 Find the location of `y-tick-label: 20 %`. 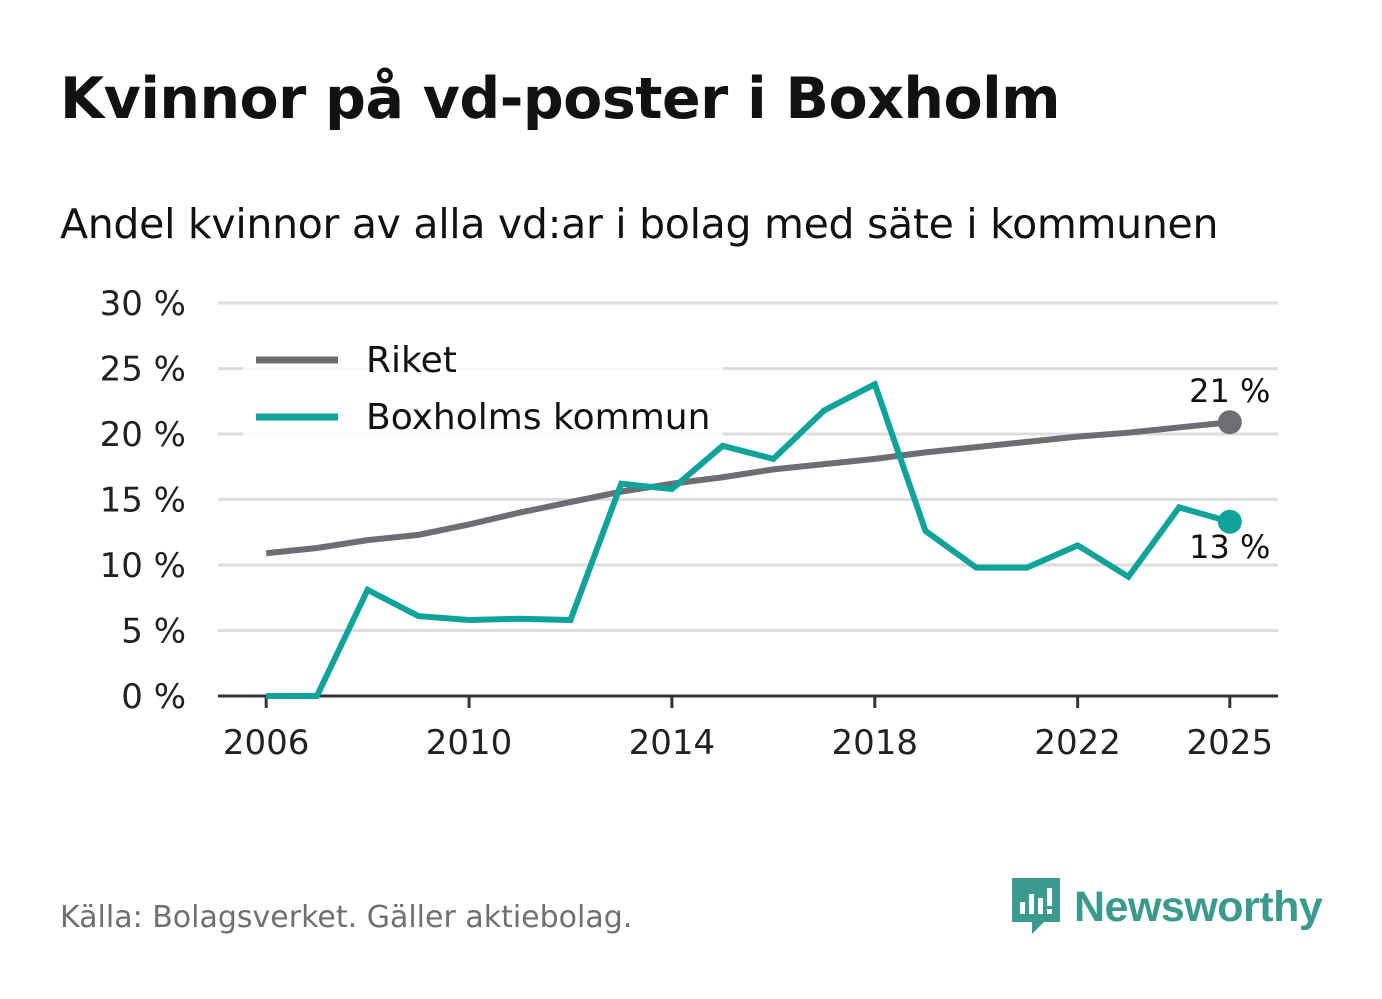

y-tick-label: 20 % is located at coordinates (143, 435).